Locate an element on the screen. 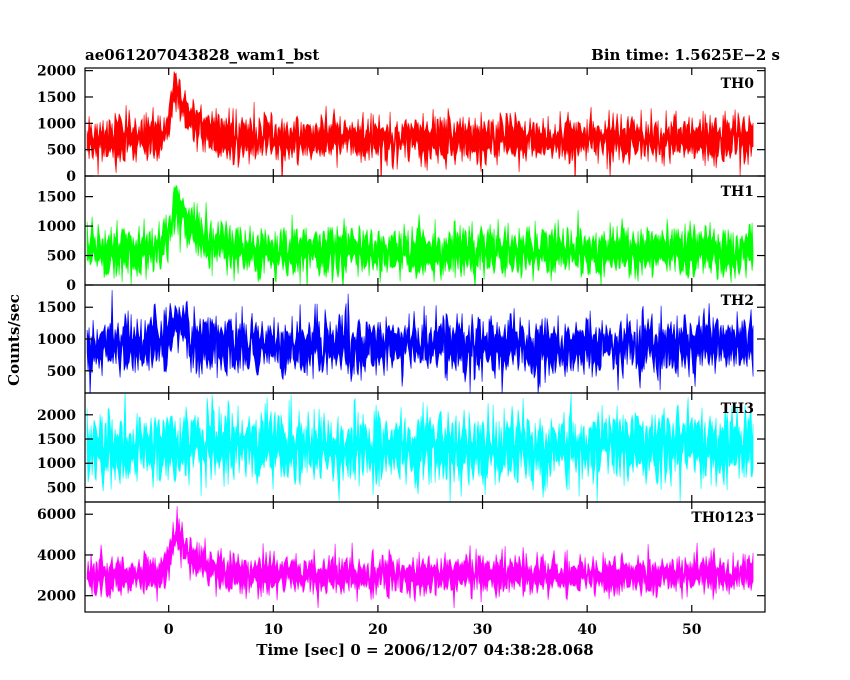  y-tick-label: 4000 is located at coordinates (56, 556).